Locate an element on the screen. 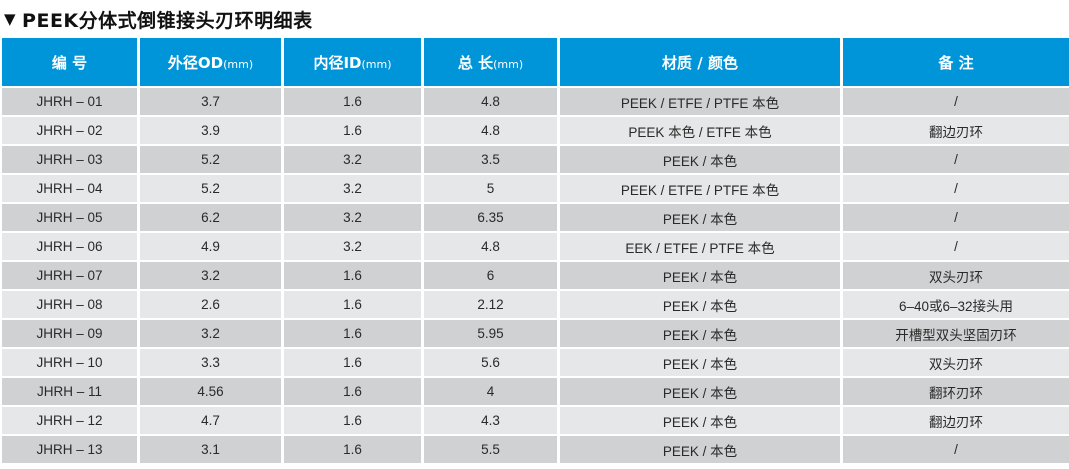  cell-code: JHRH – 07 is located at coordinates (69, 275).